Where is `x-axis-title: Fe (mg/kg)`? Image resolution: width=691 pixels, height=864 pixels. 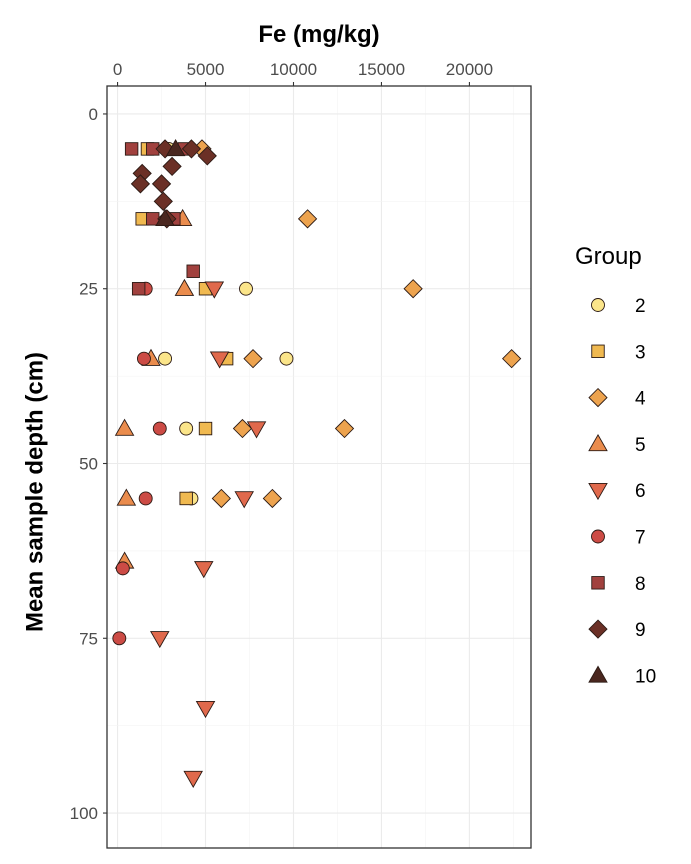 x-axis-title: Fe (mg/kg) is located at coordinates (318, 34).